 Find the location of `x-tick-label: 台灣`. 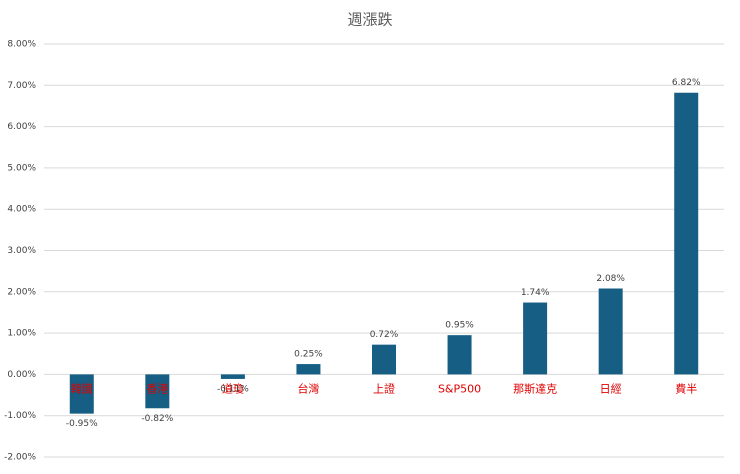

x-tick-label: 台灣 is located at coordinates (308, 388).